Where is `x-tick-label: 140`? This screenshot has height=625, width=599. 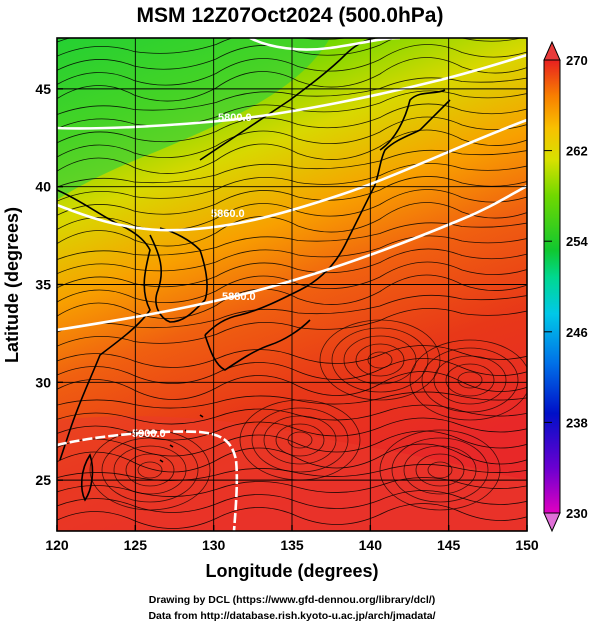
x-tick-label: 140 is located at coordinates (371, 545).